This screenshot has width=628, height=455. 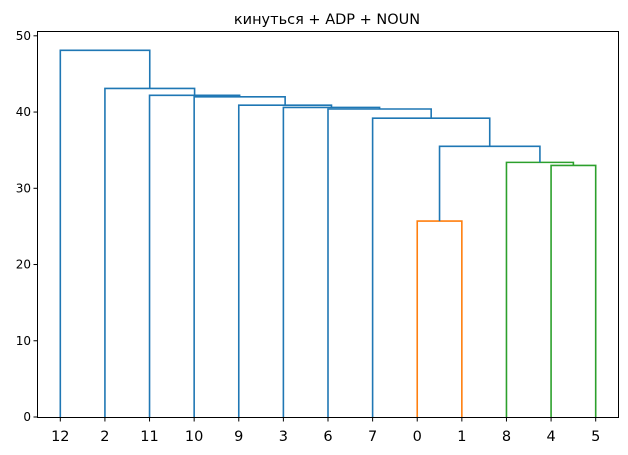 I want to click on x-tick-label: 2, so click(x=104, y=437).